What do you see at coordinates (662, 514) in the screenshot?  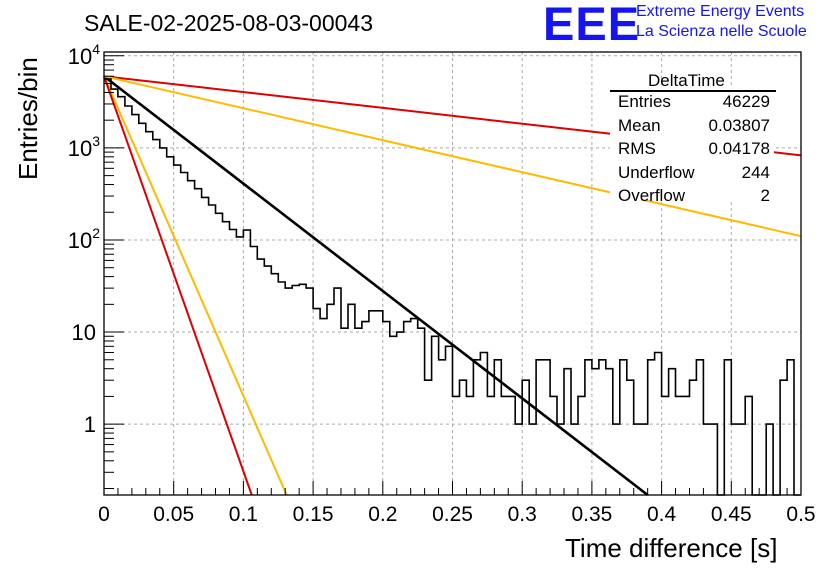 I see `x-tick-label: 0.4` at bounding box center [662, 514].